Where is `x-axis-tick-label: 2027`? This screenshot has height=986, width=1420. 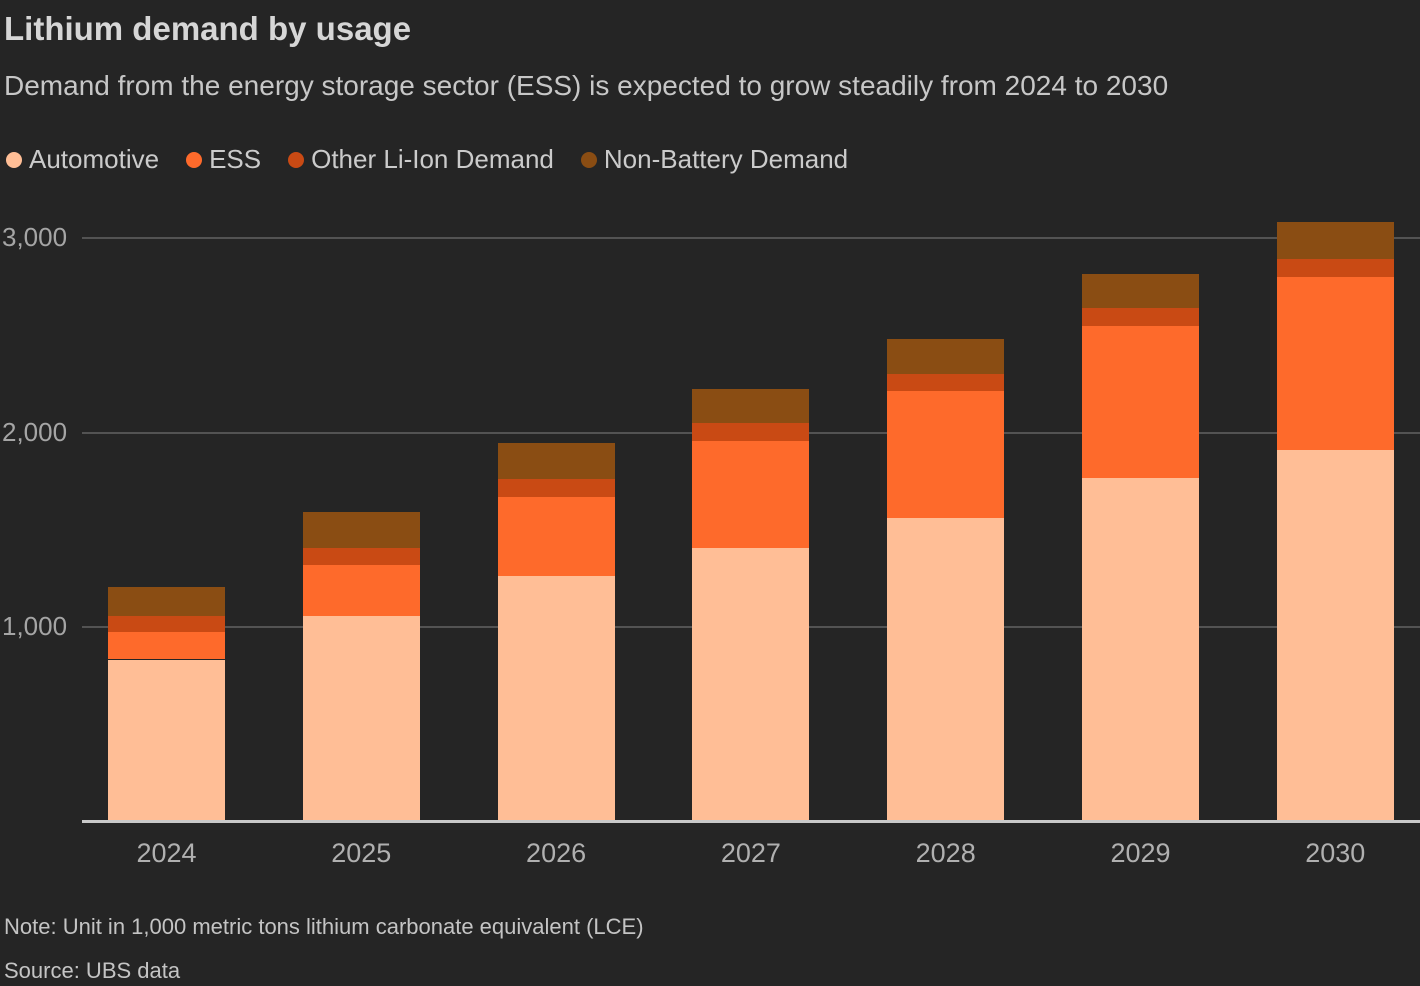 x-axis-tick-label: 2027 is located at coordinates (750, 853).